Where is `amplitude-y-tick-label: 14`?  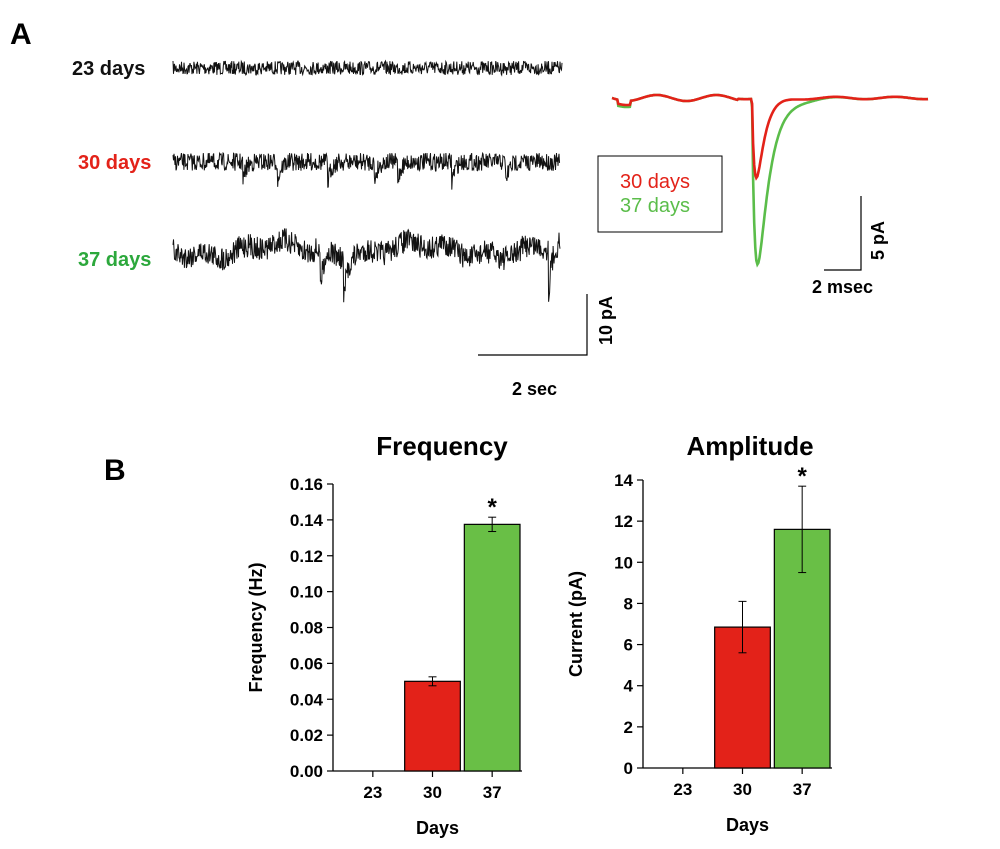 amplitude-y-tick-label: 14 is located at coordinates (623, 480).